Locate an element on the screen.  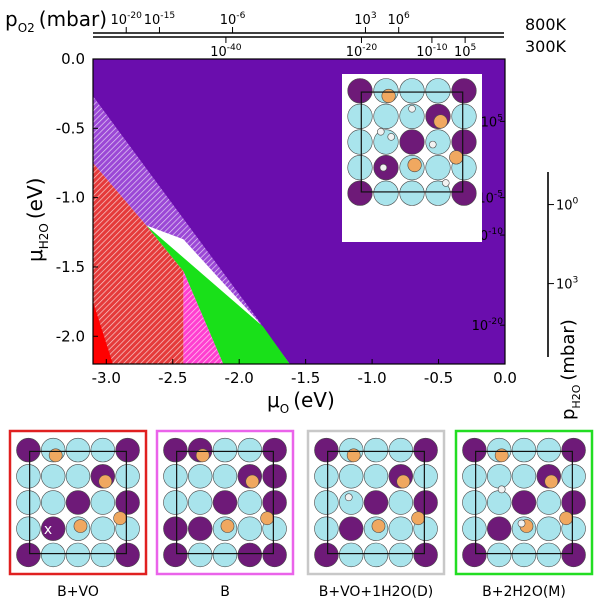
top-800k-tick-label: 10³ is located at coordinates (365, 19).